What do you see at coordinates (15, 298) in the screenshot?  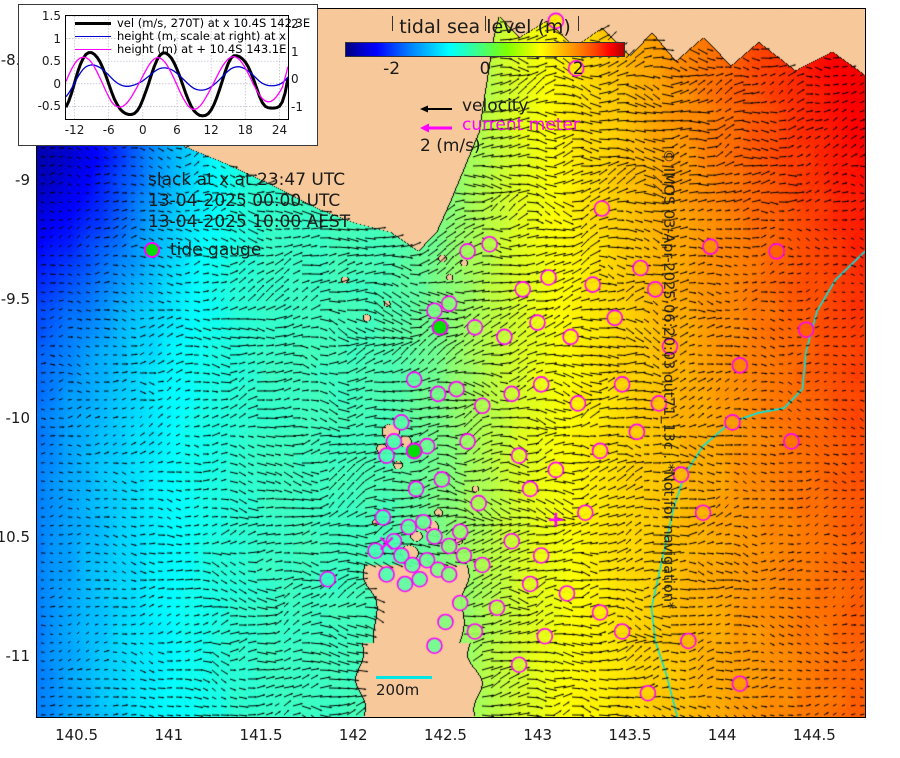 I see `y-tick-label: -9.5` at bounding box center [15, 298].